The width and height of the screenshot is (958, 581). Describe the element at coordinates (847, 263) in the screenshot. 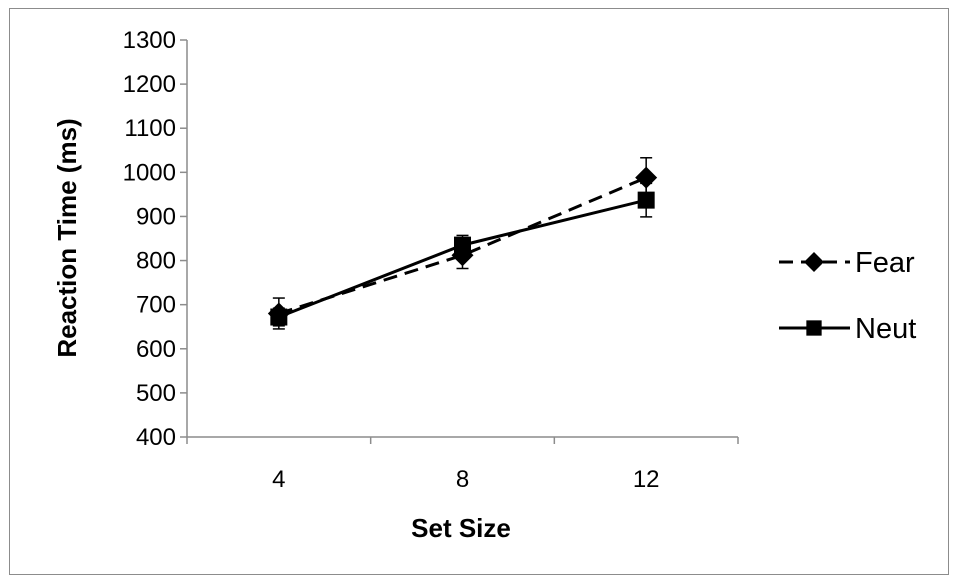

I see `legend-item-fear: Fear` at that location.